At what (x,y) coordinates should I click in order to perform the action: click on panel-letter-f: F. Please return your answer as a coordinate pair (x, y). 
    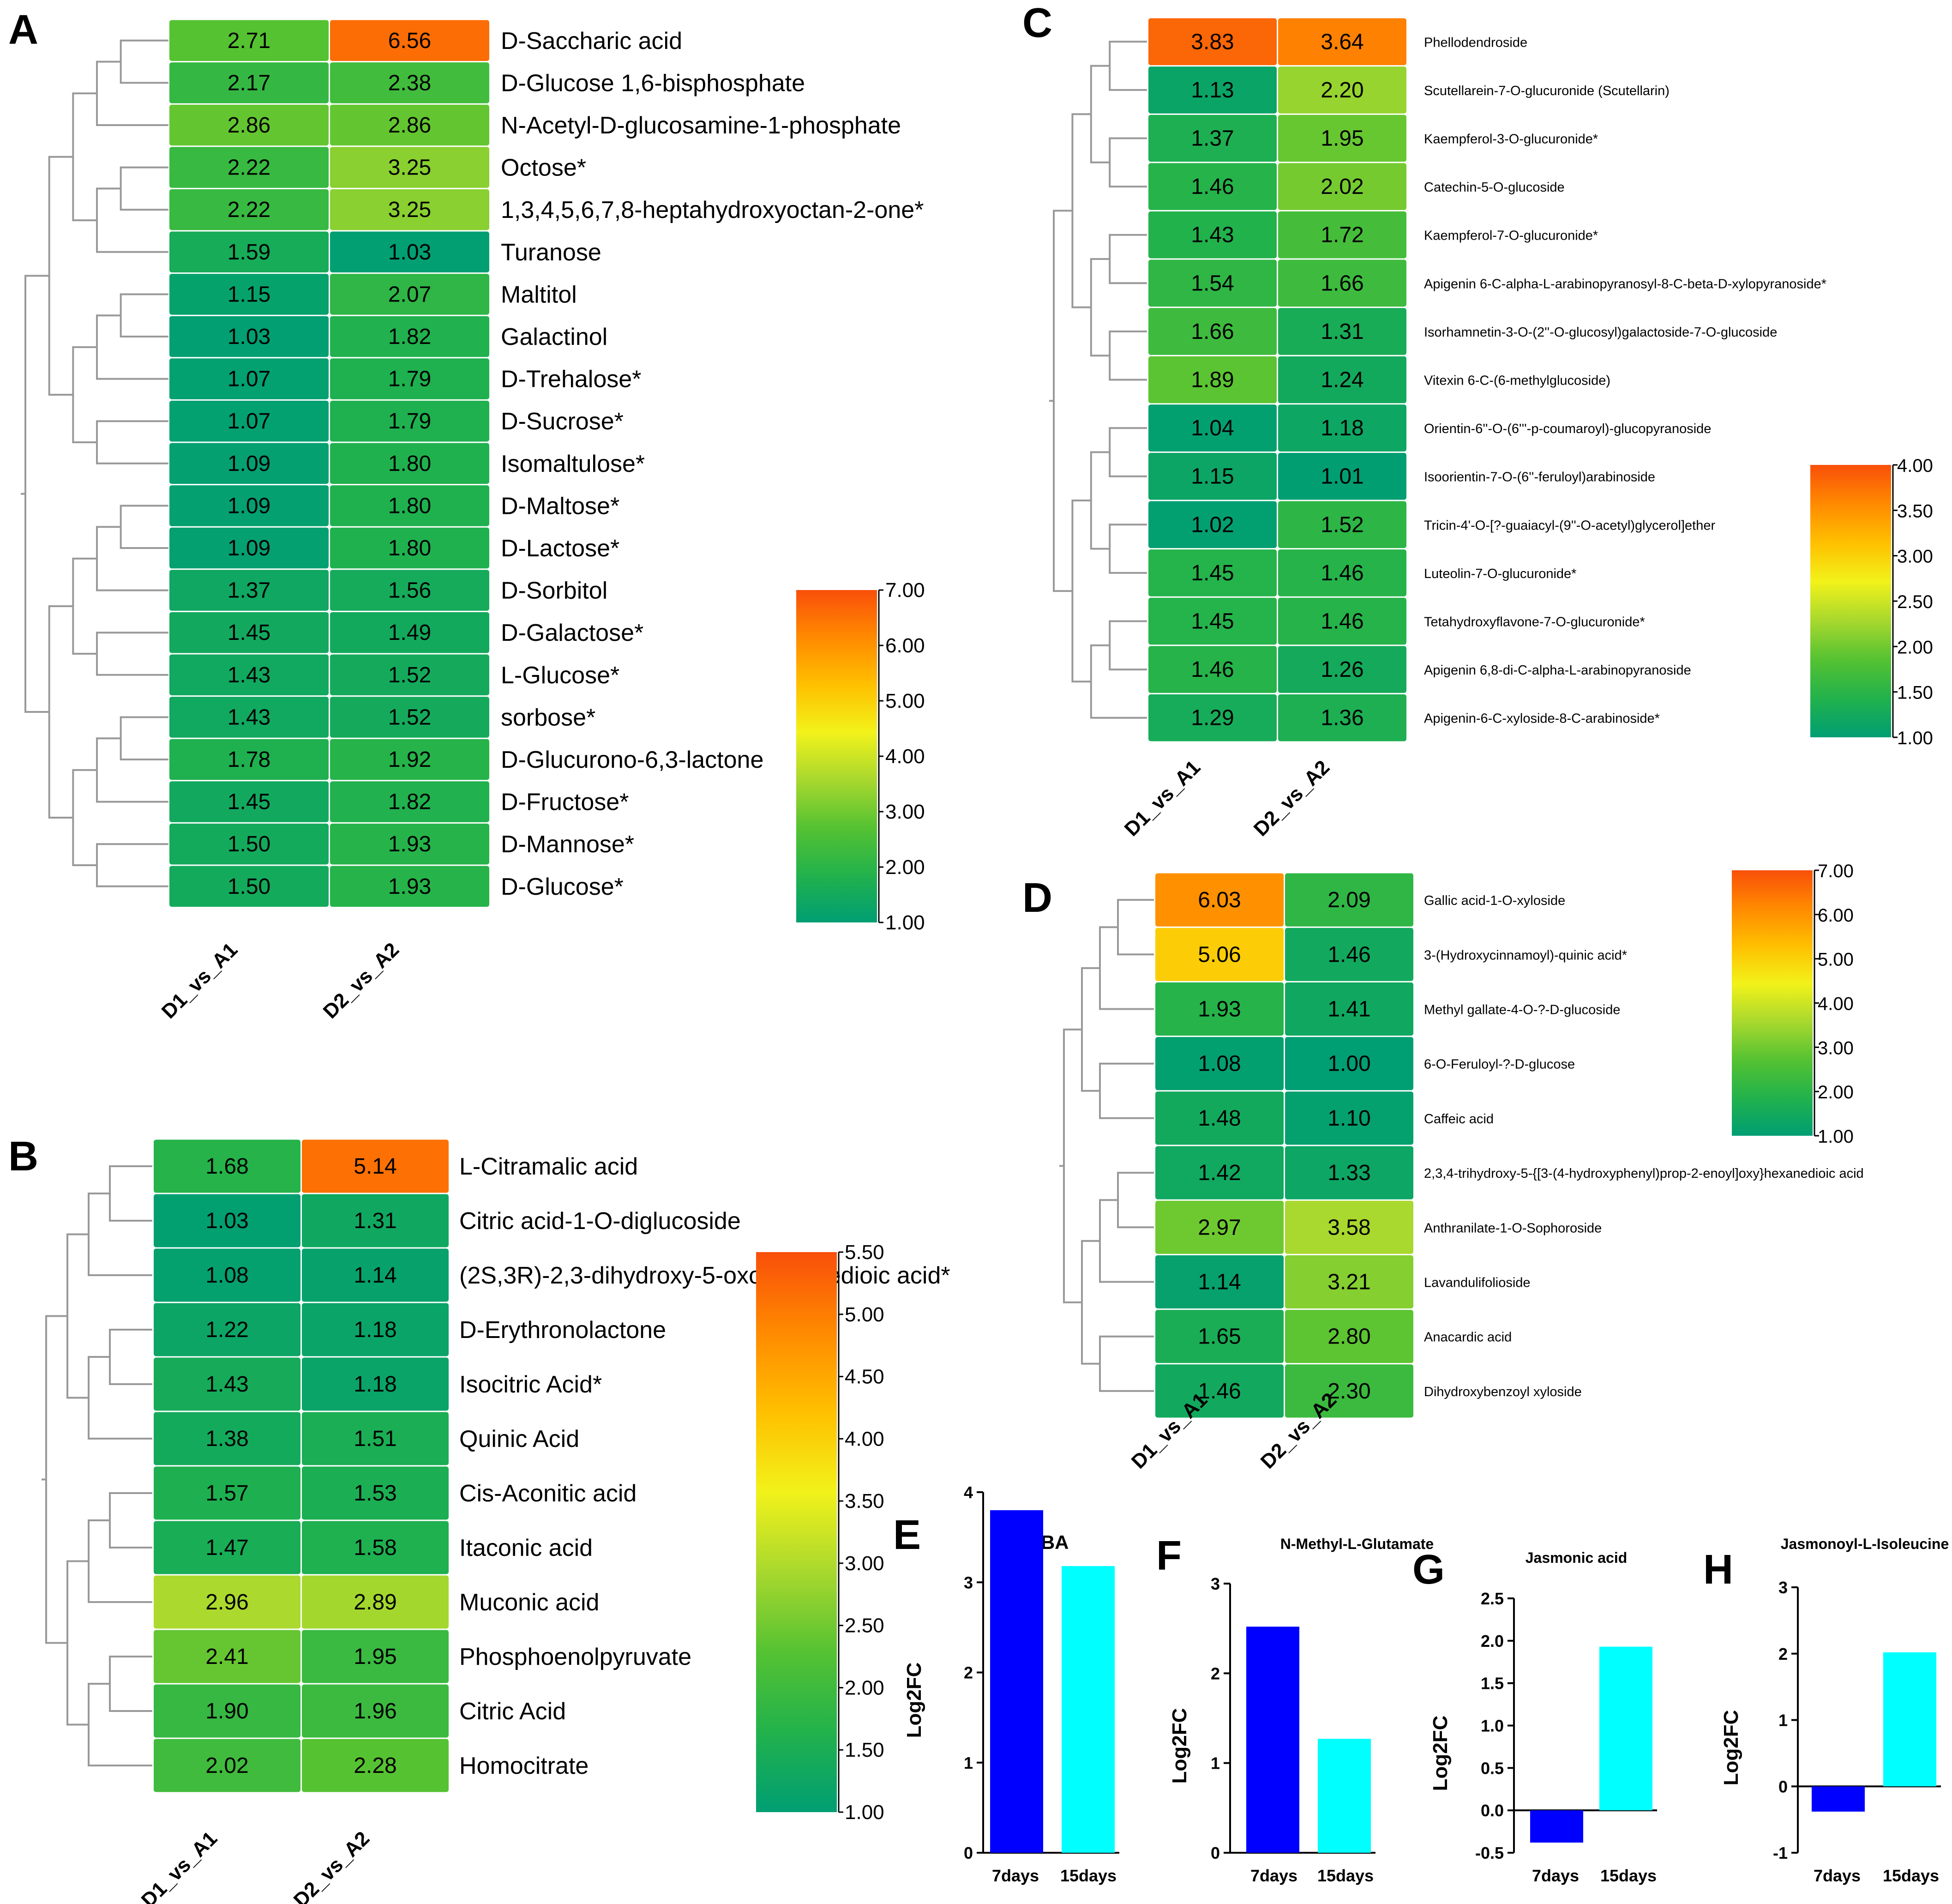
    Looking at the image, I should click on (1169, 1556).